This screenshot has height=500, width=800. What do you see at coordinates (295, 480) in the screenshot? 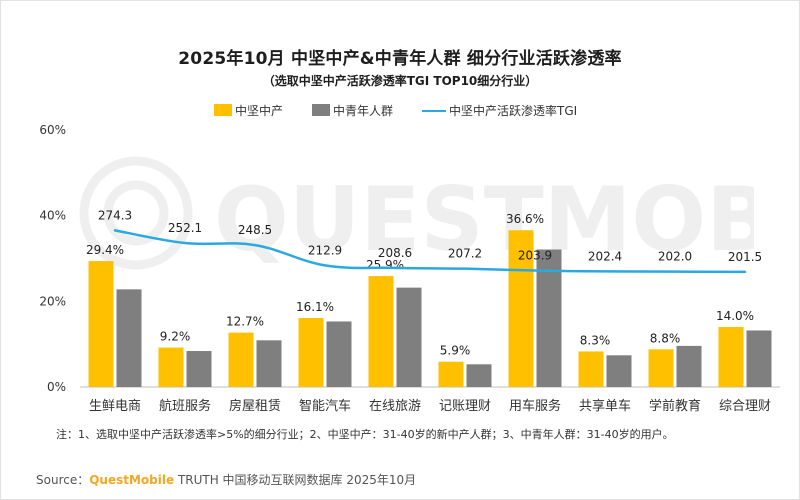
I see `source-suffix: TRUTH 中国移动互联网数据库 2025年10月` at bounding box center [295, 480].